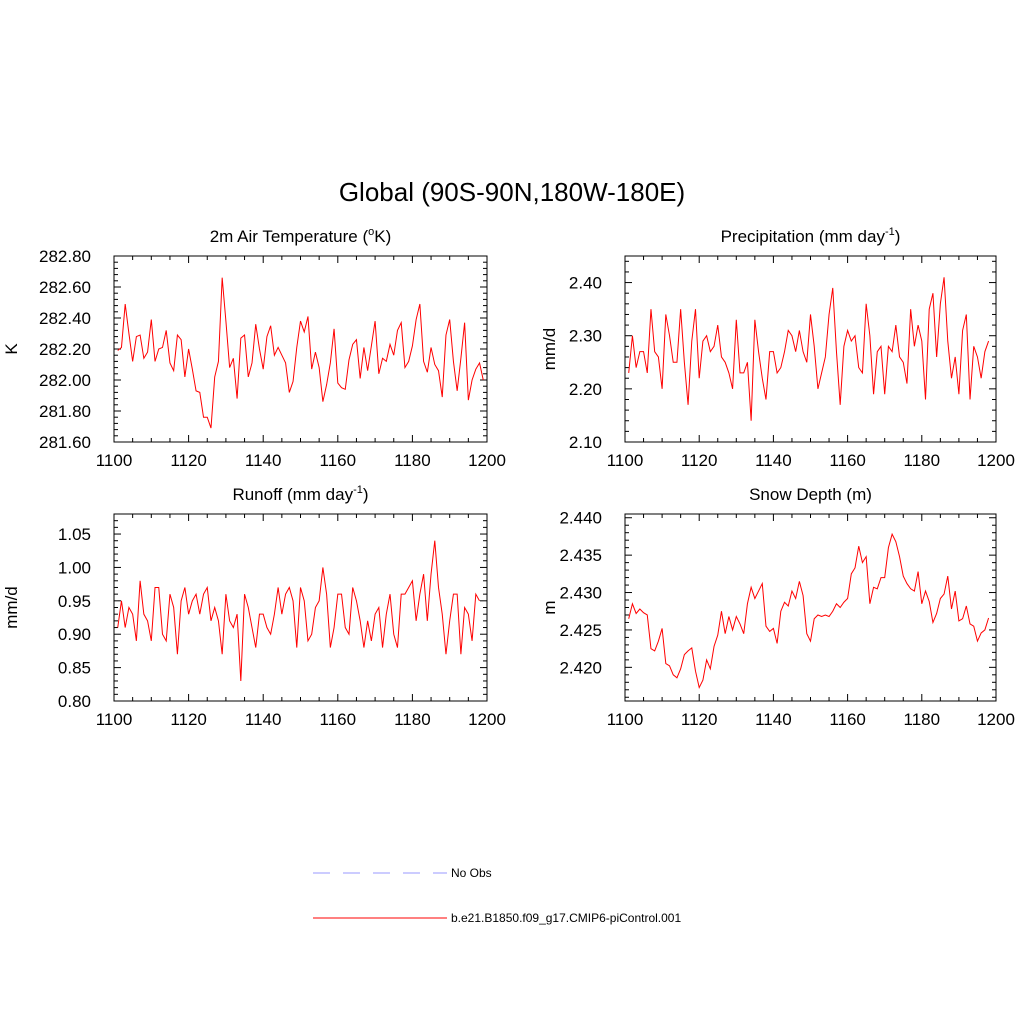  I want to click on y-tick-label: 282.80, so click(65, 256).